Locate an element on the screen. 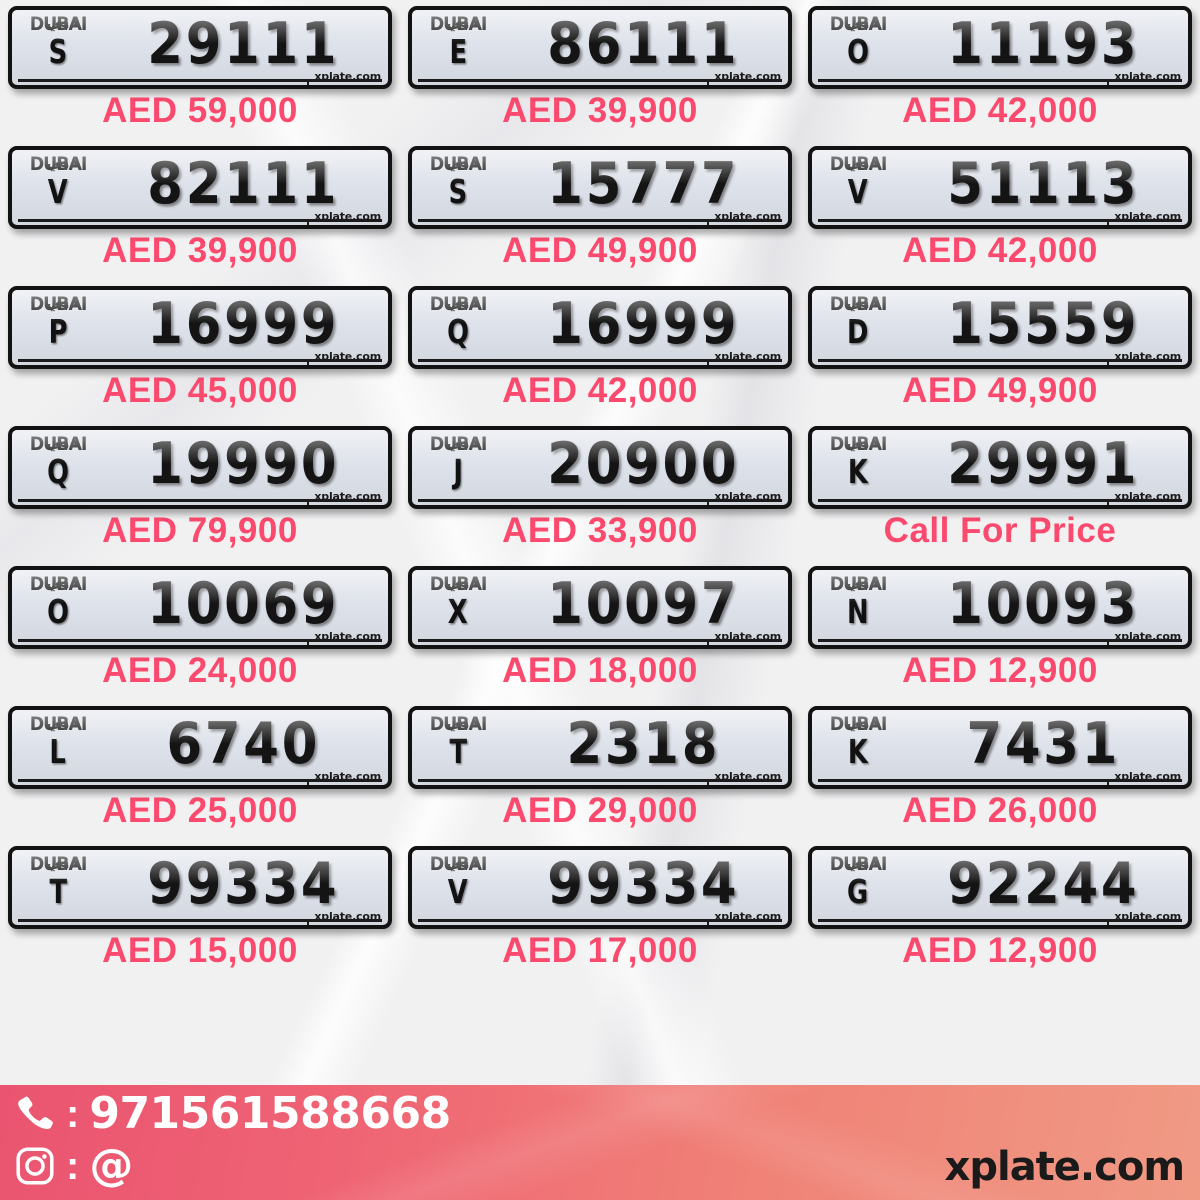 The width and height of the screenshot is (1200, 1200). plate-card: DUBAI دبي L 6740 xplate.com AED 25,000 is located at coordinates (200, 770).